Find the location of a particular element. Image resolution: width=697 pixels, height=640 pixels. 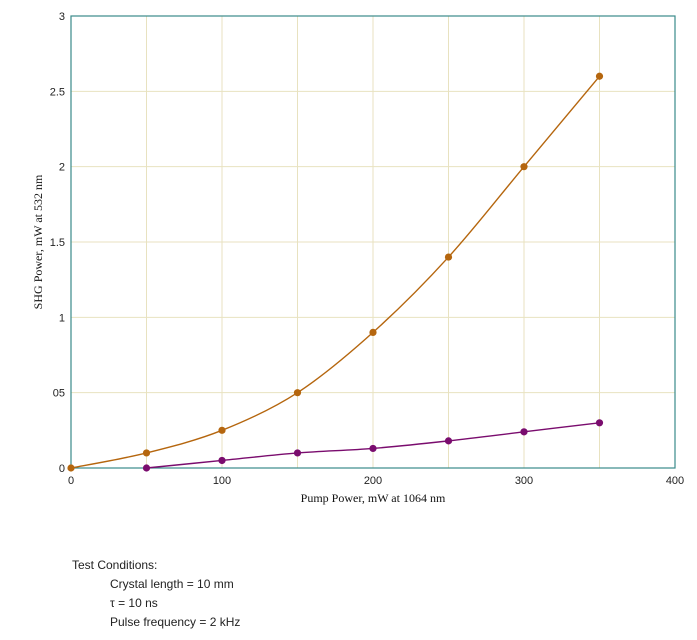

x-axis-label: Pump Power, mW at 1064 nm is located at coordinates (373, 498).